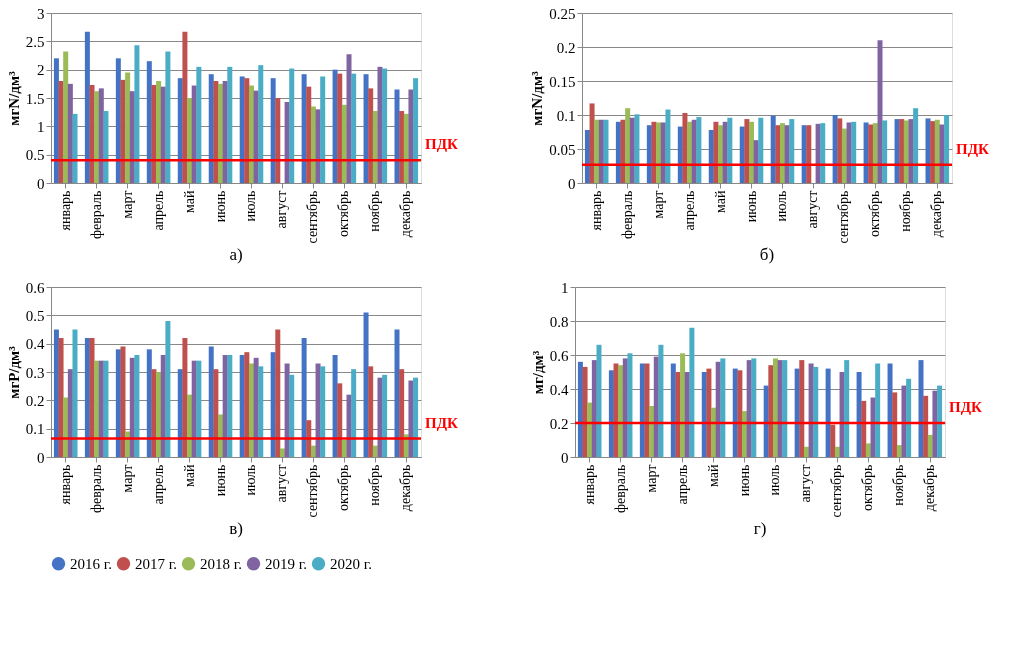  What do you see at coordinates (767, 254) in the screenshot?
I see `text: б)` at bounding box center [767, 254].